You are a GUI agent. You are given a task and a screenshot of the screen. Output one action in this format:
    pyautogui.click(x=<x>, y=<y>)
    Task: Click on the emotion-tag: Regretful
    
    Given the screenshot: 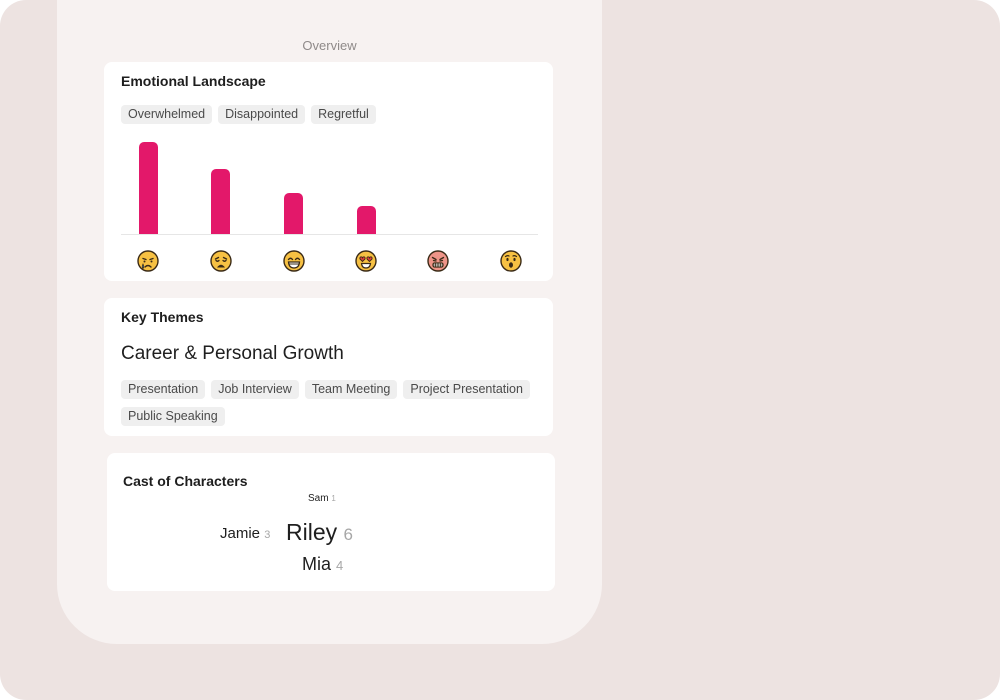 What is the action you would take?
    pyautogui.click(x=343, y=114)
    